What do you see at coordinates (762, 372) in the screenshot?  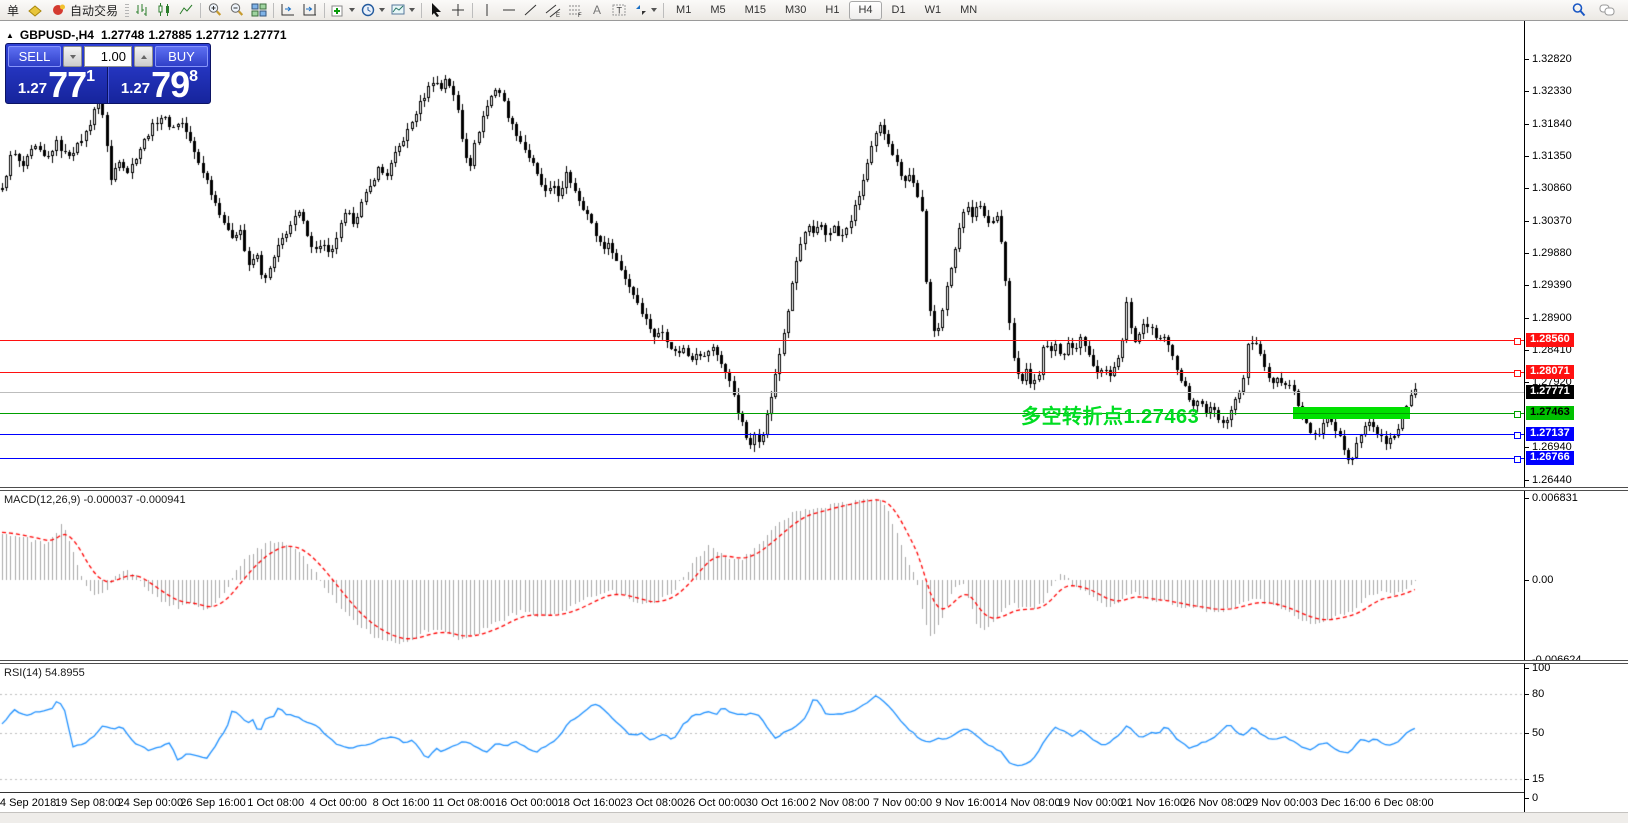 I see `horizontal-level-line-1.28071` at bounding box center [762, 372].